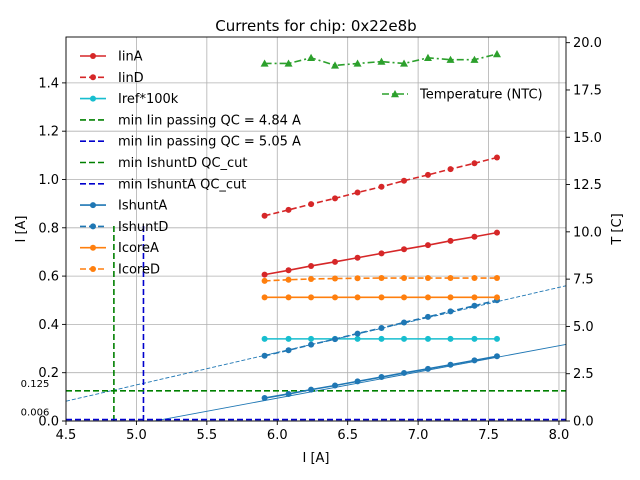  Describe the element at coordinates (48, 373) in the screenshot. I see `y-tick-label: 0.2` at that location.